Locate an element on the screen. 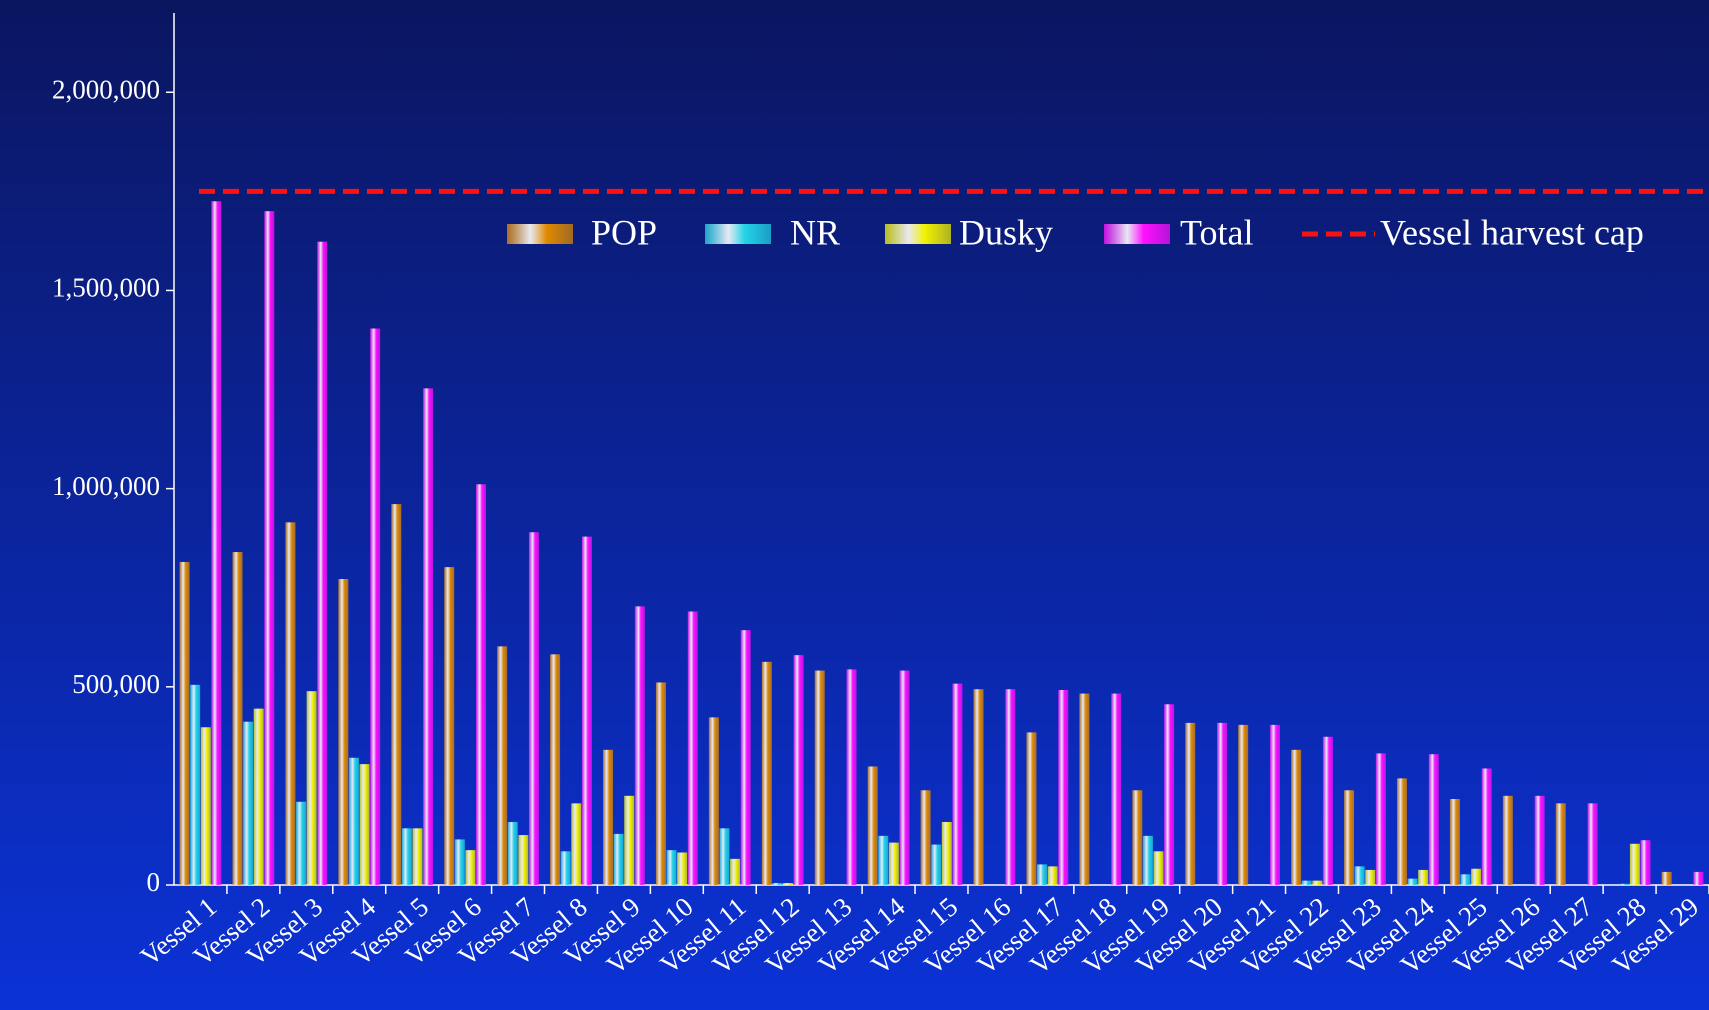  legend-label: POP is located at coordinates (624, 232).